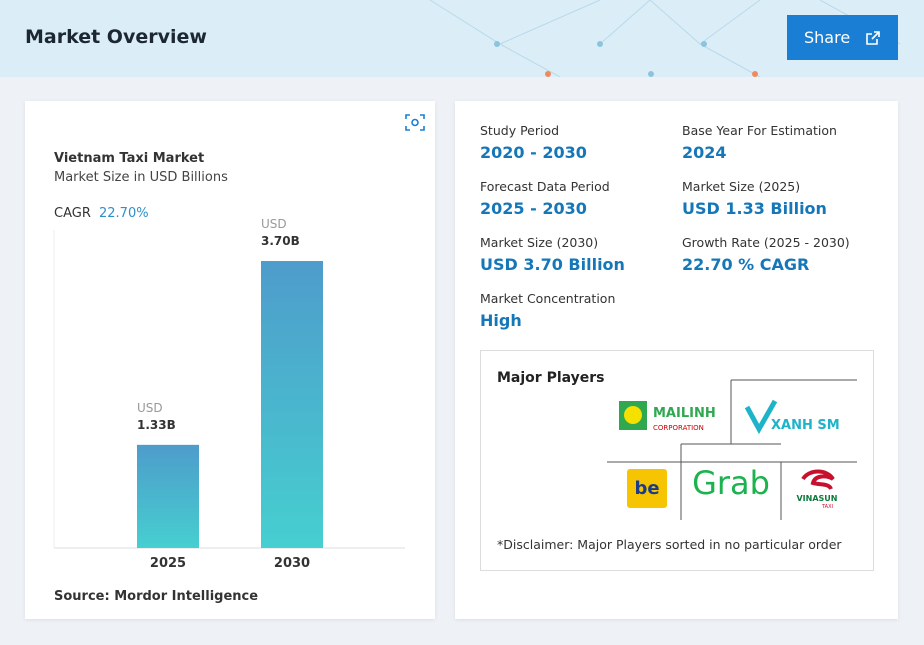 This screenshot has height=645, width=924. I want to click on detail-value: USD 3.70 Billion, so click(552, 264).